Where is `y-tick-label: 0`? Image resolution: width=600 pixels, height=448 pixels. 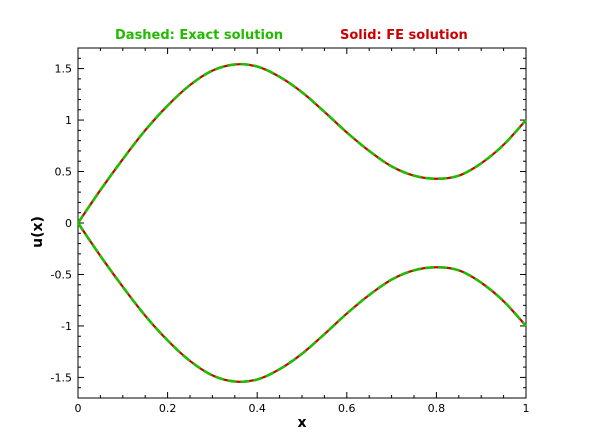 y-tick-label: 0 is located at coordinates (68, 223).